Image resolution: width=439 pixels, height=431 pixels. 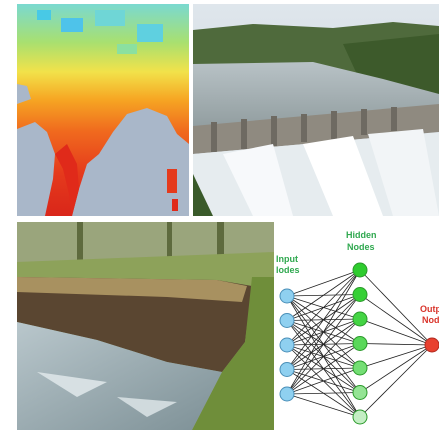 I want to click on input-label-line2: lodes, so click(x=288, y=270).